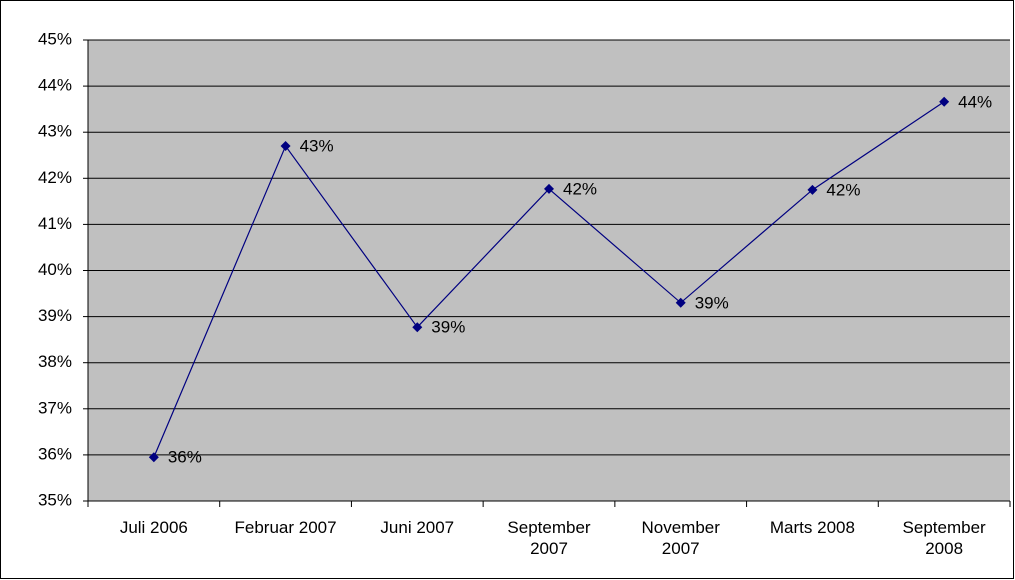 This screenshot has height=580, width=1015. I want to click on data-label: 36%, so click(185, 457).